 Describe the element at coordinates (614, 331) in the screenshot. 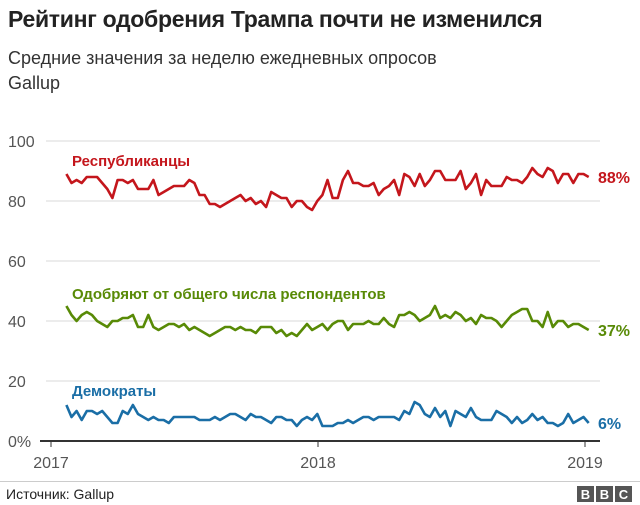

I see `end-value-label: 37%` at that location.